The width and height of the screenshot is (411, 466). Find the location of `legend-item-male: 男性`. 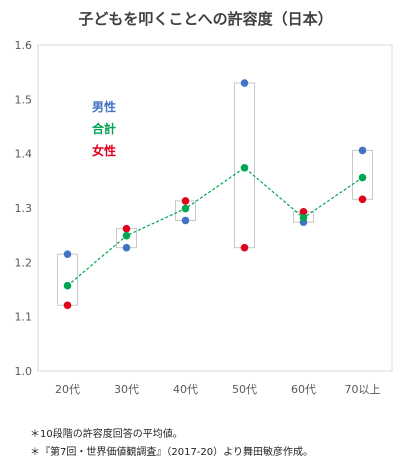

legend-item-male: 男性 is located at coordinates (104, 107).